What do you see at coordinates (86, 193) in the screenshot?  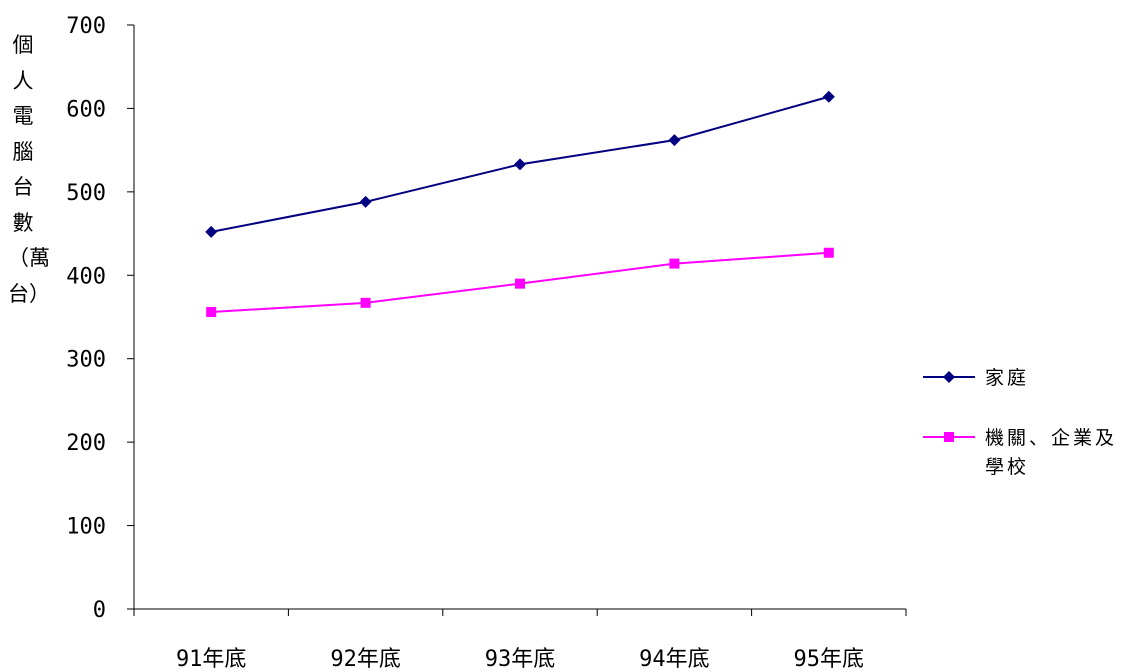 I see `y-tick-label: 500` at bounding box center [86, 193].